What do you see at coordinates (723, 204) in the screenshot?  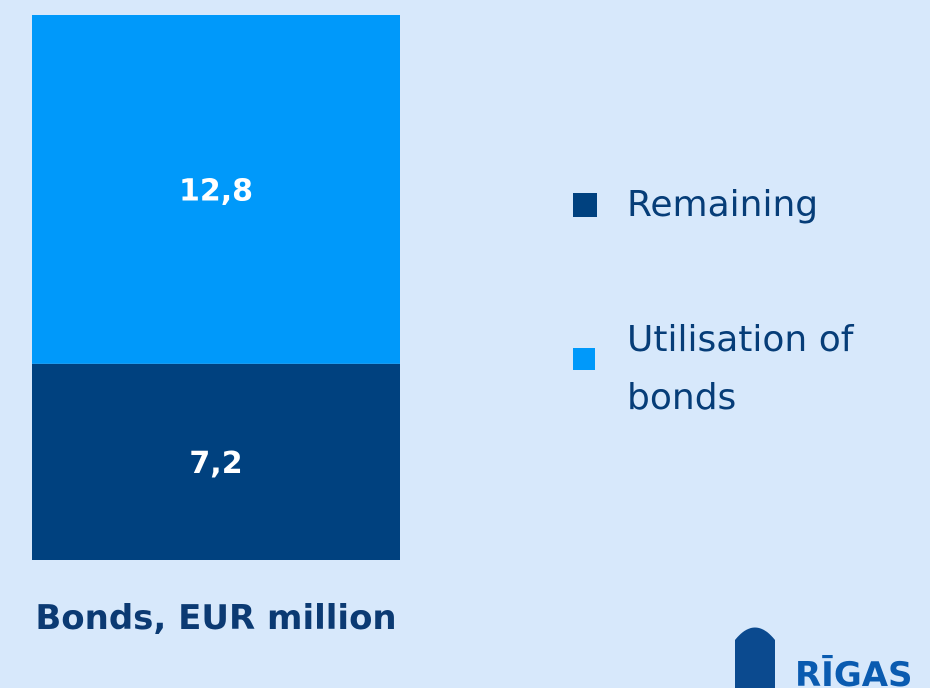 I see `legend-label: Remaining` at bounding box center [723, 204].